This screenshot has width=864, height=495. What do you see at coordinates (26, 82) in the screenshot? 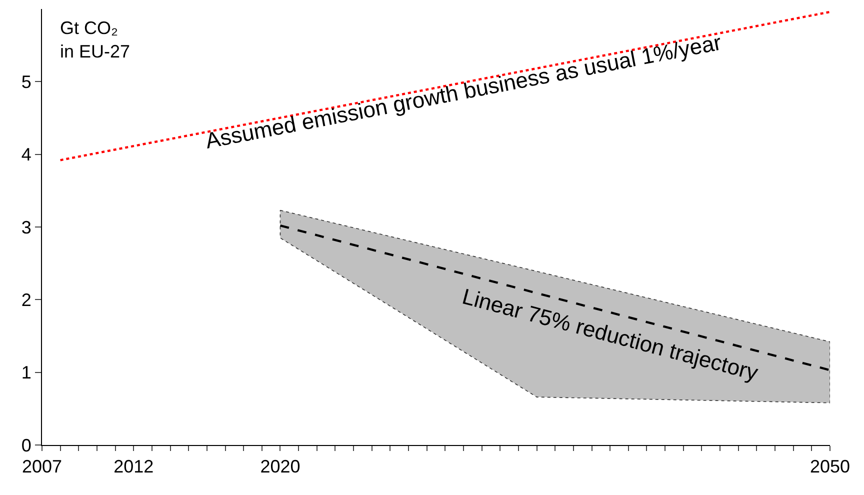
I see `y-tick-label: 5` at bounding box center [26, 82].